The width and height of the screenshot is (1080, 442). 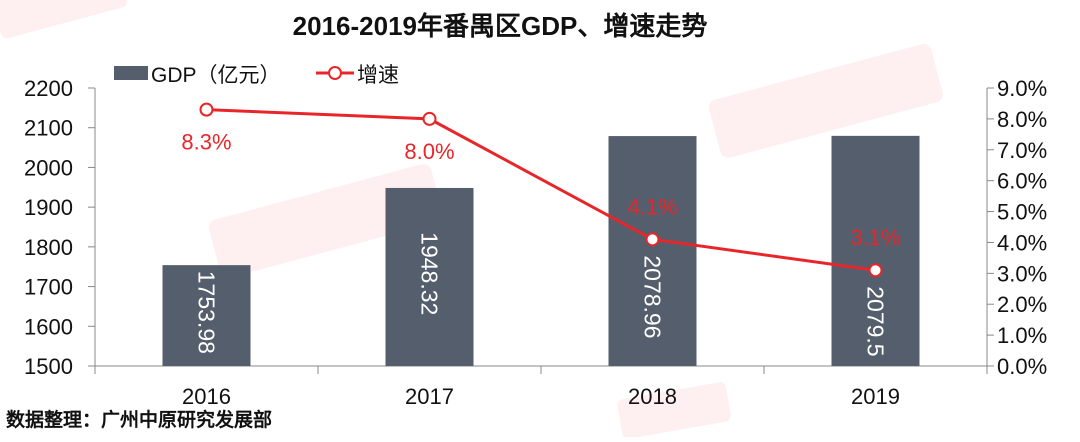 I want to click on gdp-bar-label: 2078.96, so click(x=653, y=296).